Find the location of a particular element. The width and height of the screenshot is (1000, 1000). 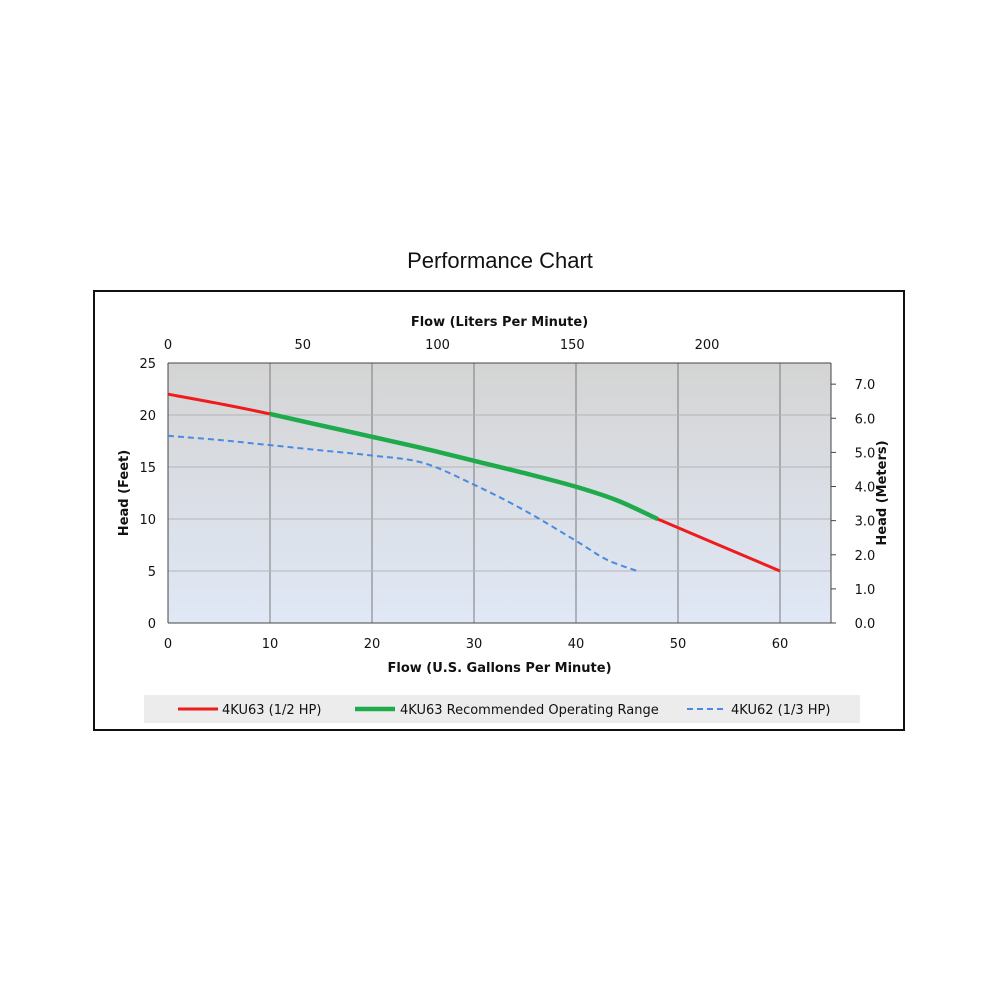

x-tick-label: 30 is located at coordinates (474, 644).